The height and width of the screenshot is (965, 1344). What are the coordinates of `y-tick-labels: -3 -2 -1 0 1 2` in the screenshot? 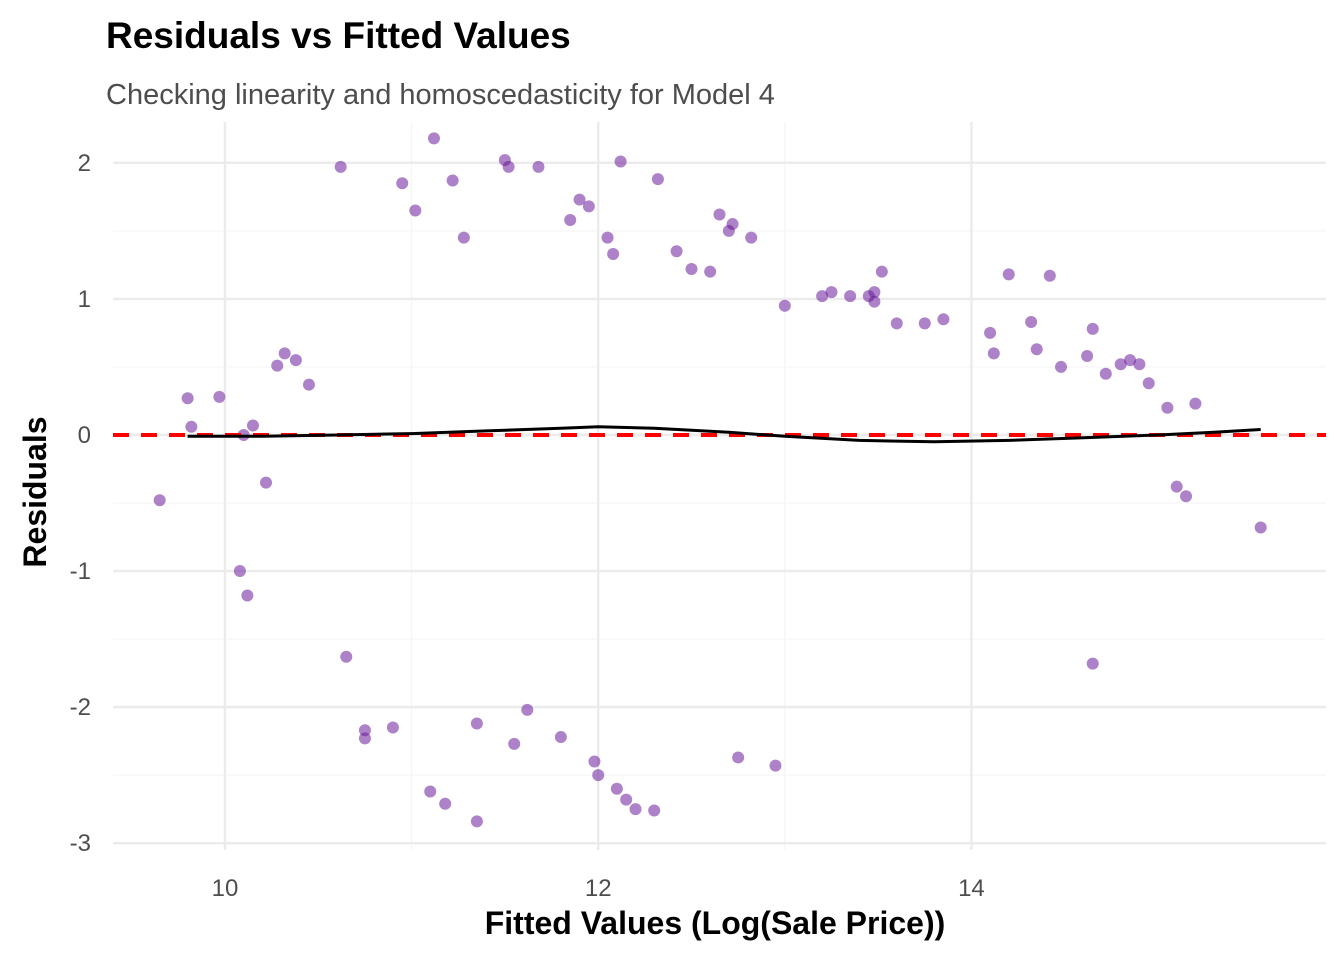 It's located at (80, 503).